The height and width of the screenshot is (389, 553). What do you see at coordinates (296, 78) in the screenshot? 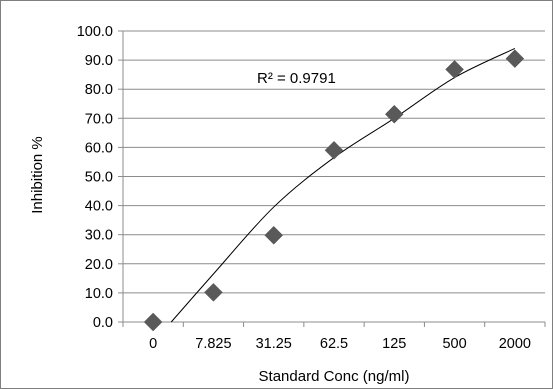
I see `r-squared-label: R² = 0.9791` at bounding box center [296, 78].